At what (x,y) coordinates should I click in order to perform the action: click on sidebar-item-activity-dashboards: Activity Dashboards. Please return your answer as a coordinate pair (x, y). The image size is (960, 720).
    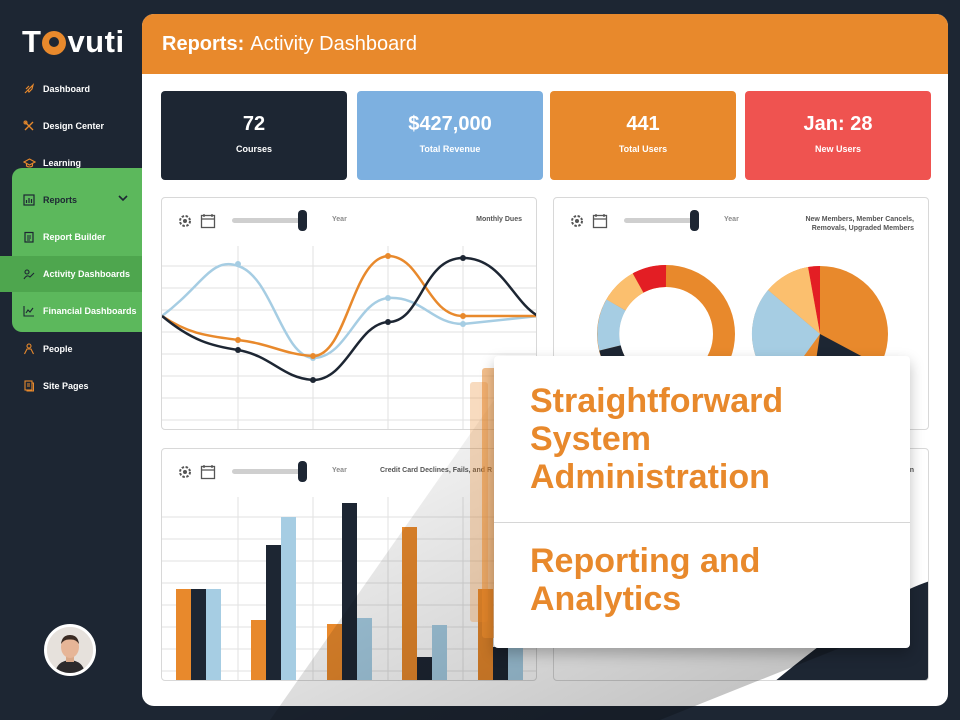
    Looking at the image, I should click on (71, 274).